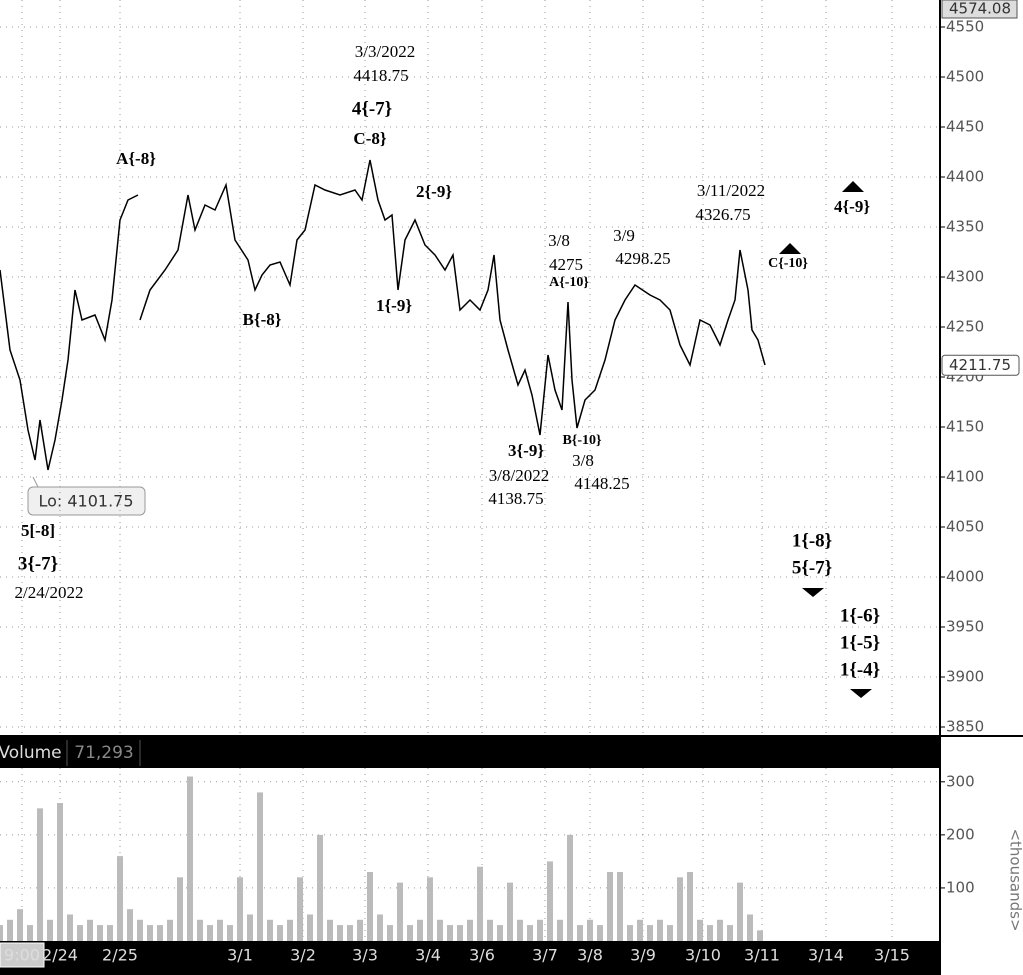  I want to click on x-tick-label: 3/7, so click(545, 955).